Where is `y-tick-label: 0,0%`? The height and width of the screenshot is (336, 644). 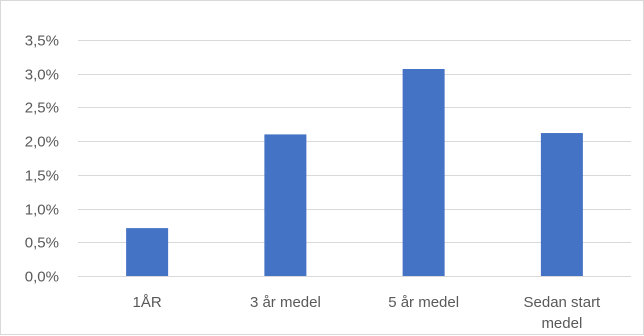 y-tick-label: 0,0% is located at coordinates (42, 277).